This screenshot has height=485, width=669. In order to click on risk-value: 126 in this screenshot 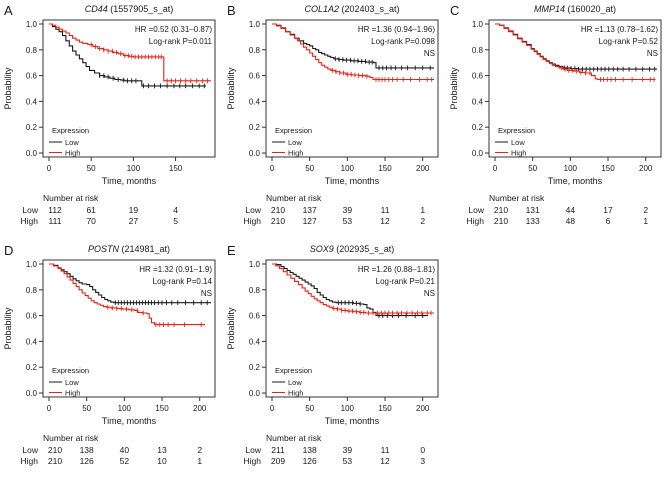, I will do `click(87, 461)`.